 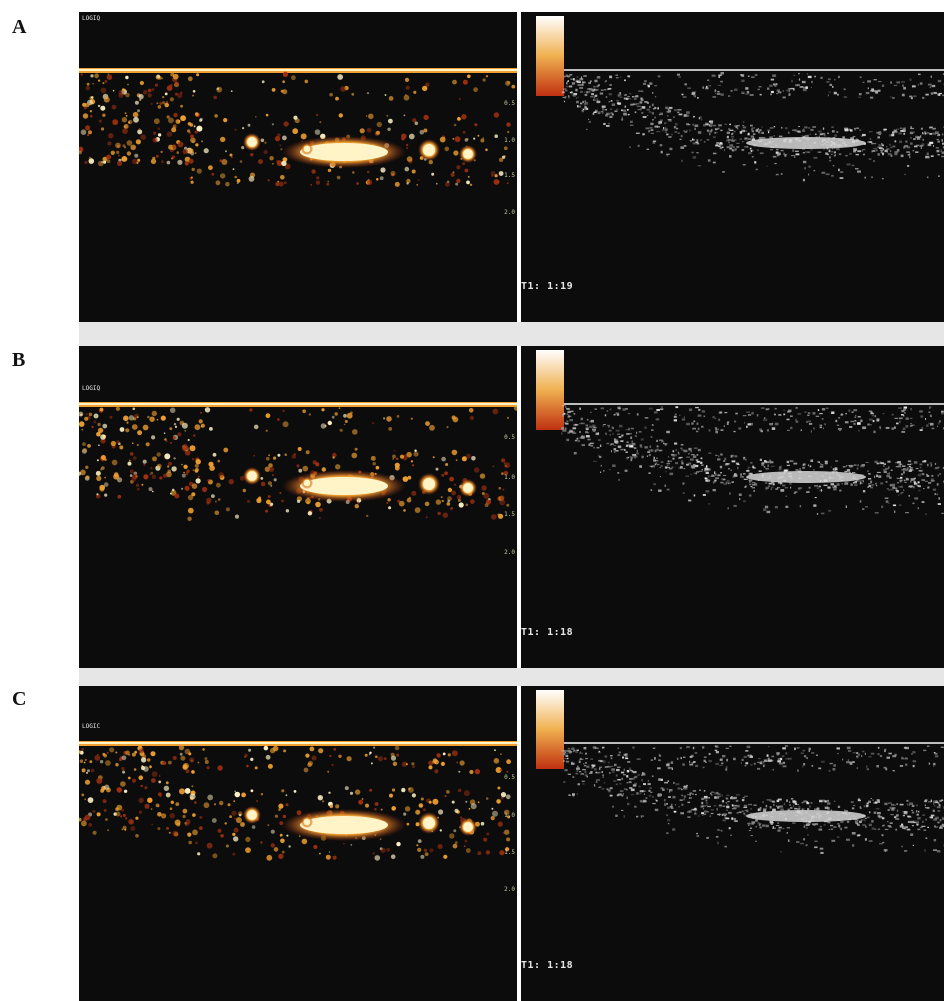 What do you see at coordinates (19, 360) in the screenshot?
I see `panel-label-b: B` at bounding box center [19, 360].